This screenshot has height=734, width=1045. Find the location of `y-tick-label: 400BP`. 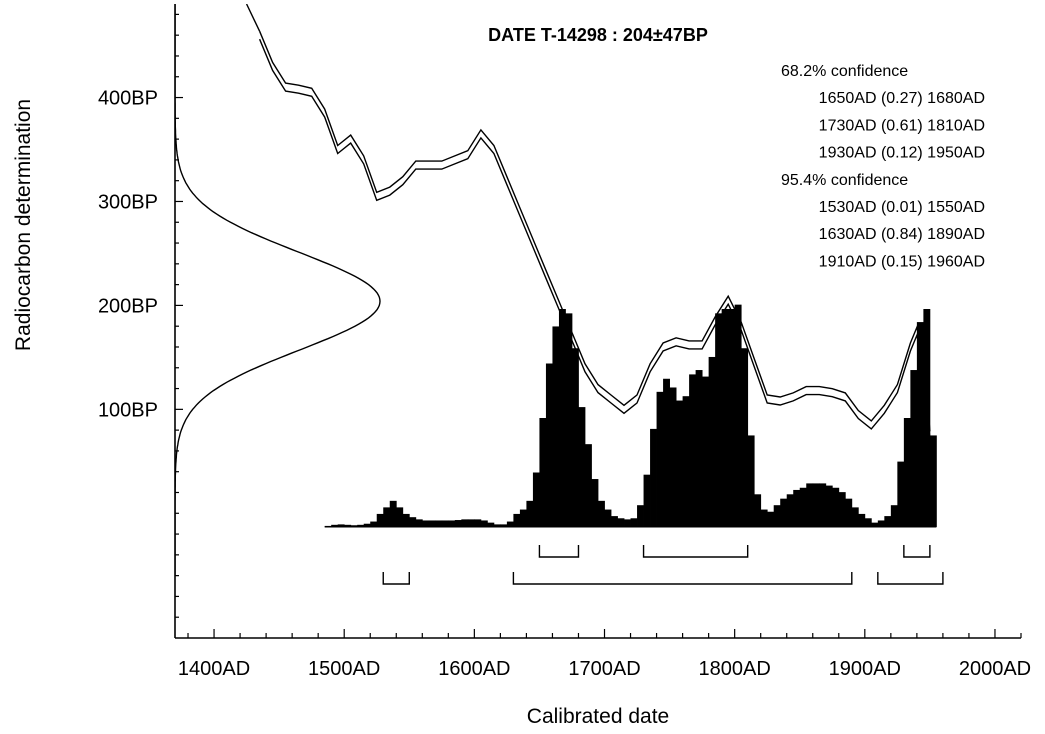

y-tick-label: 400BP is located at coordinates (128, 99).